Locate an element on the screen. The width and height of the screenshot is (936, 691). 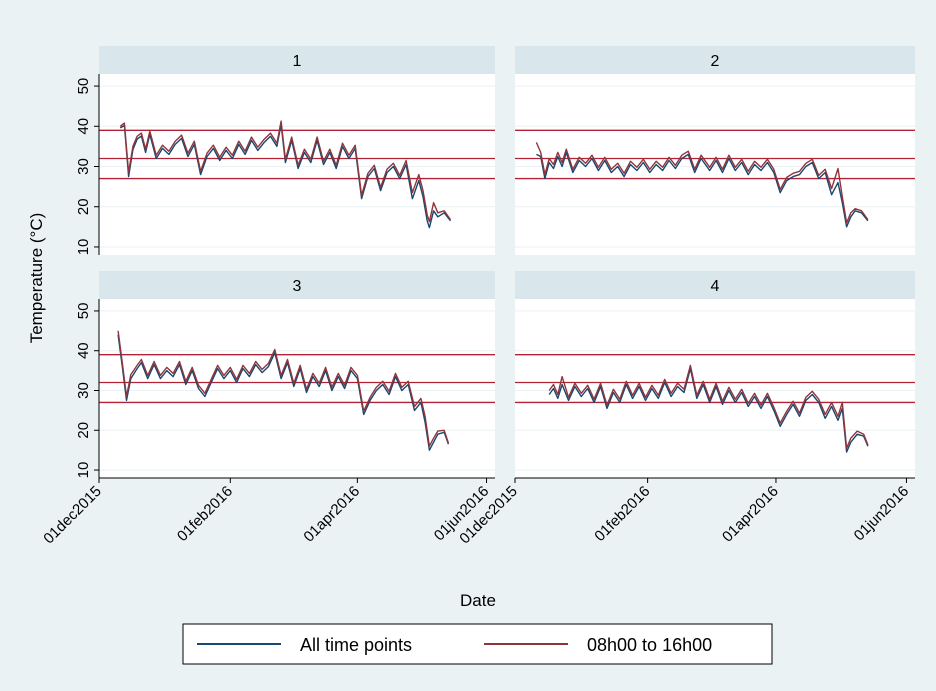
y-axis-title: Temperature (°C) is located at coordinates (36, 278).